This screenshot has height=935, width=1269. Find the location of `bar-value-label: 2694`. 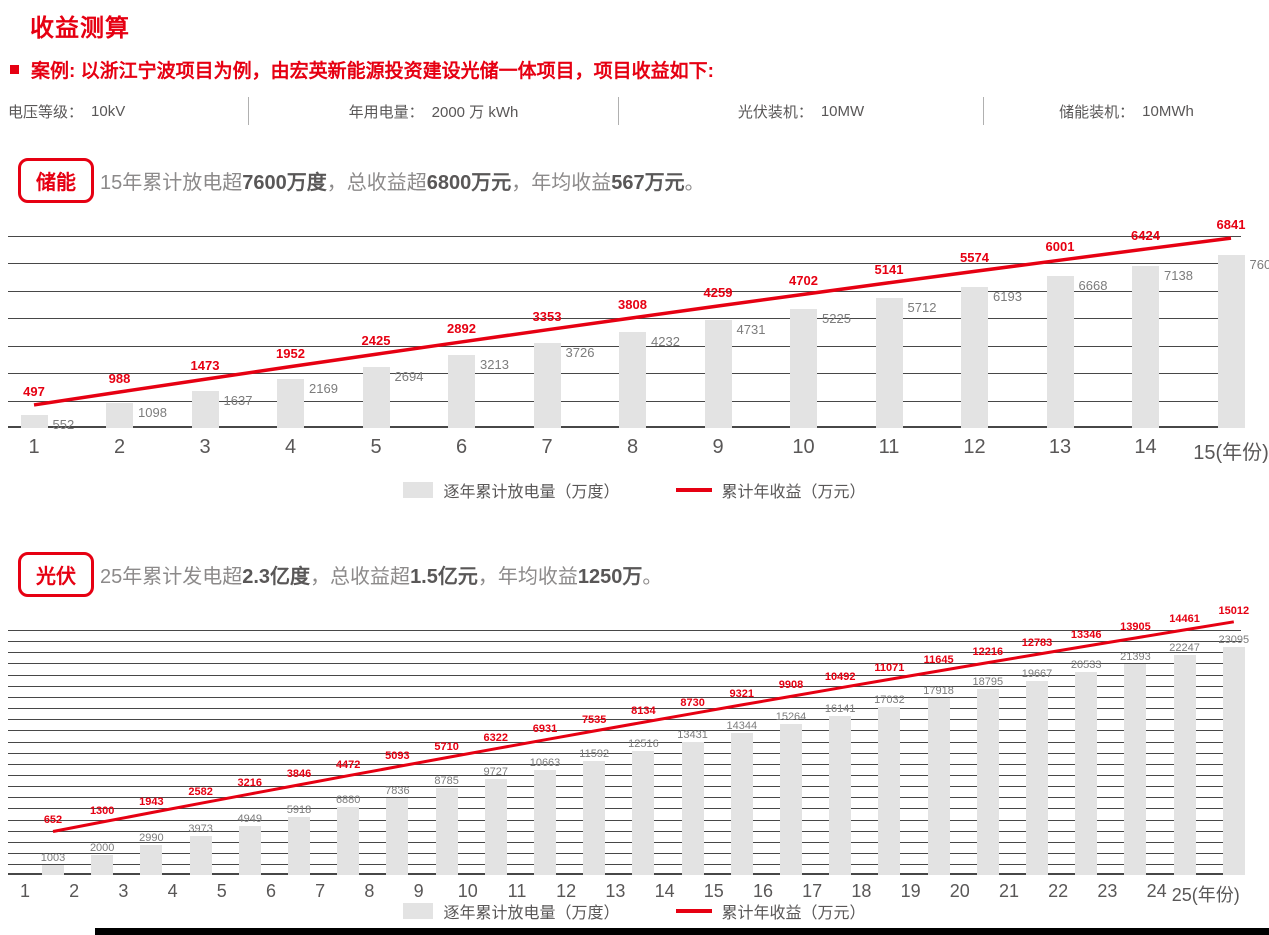

bar-value-label: 2694 is located at coordinates (409, 376).